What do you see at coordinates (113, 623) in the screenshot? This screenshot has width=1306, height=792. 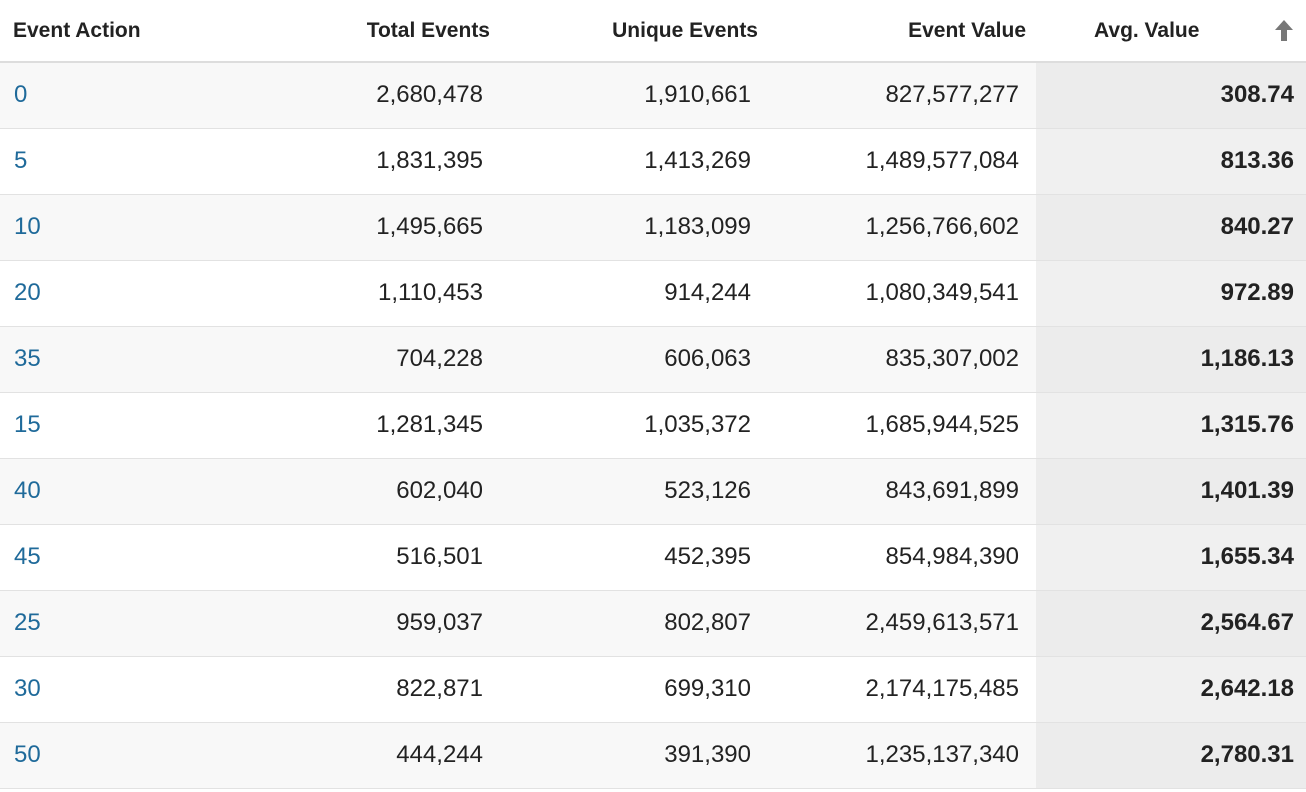 I see `event-action-cell: 25` at bounding box center [113, 623].